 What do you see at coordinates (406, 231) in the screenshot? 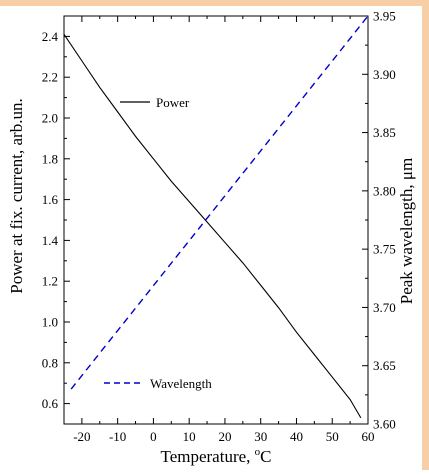
I see `y-right-axis-title: Peak wavelength, μm` at bounding box center [406, 231].